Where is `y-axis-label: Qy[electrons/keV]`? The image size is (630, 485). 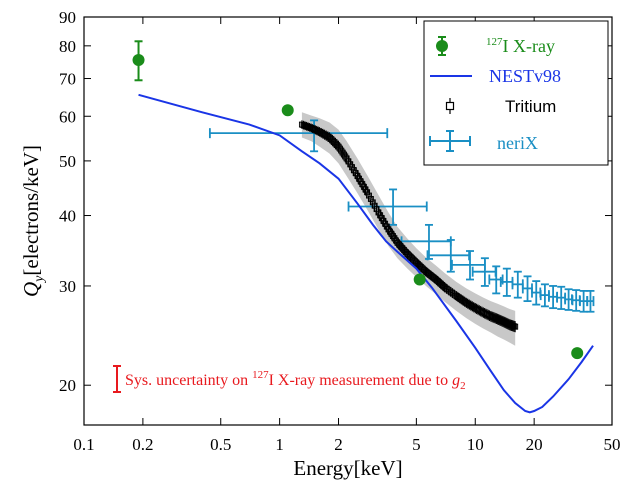
y-axis-label: Qy[electrons/keV] is located at coordinates (33, 221).